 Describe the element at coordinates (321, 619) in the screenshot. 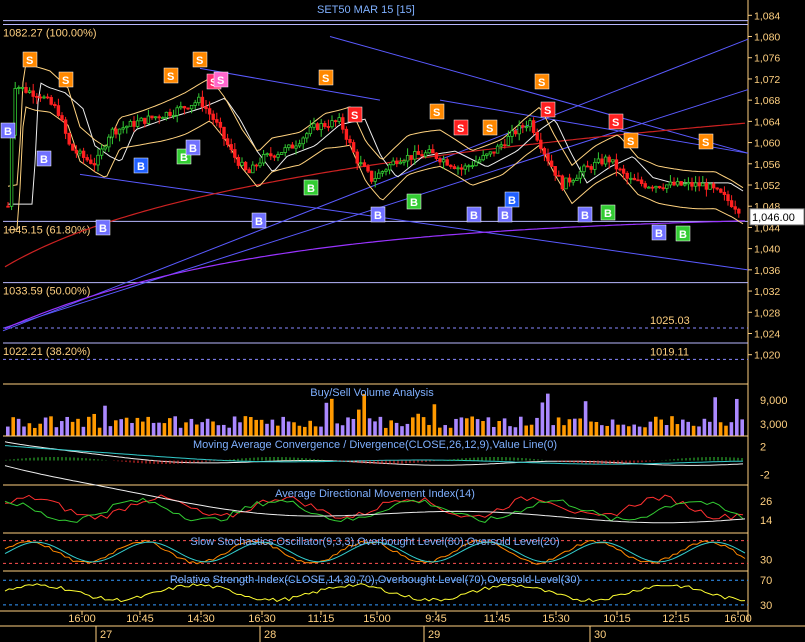

I see `x-tick-label: 11:15` at that location.